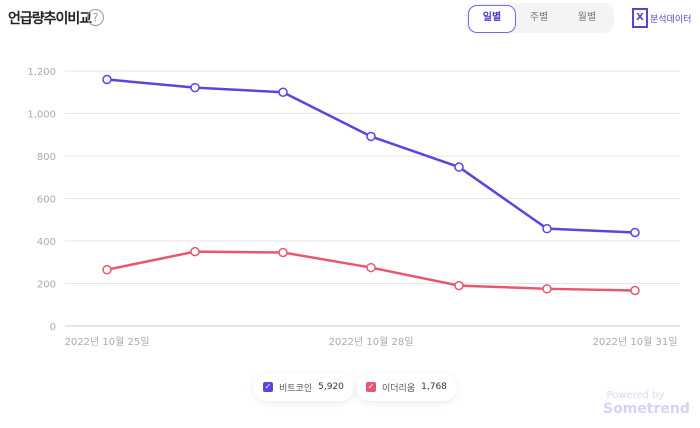 The height and width of the screenshot is (428, 700). I want to click on tab-daily: 일별, so click(492, 19).